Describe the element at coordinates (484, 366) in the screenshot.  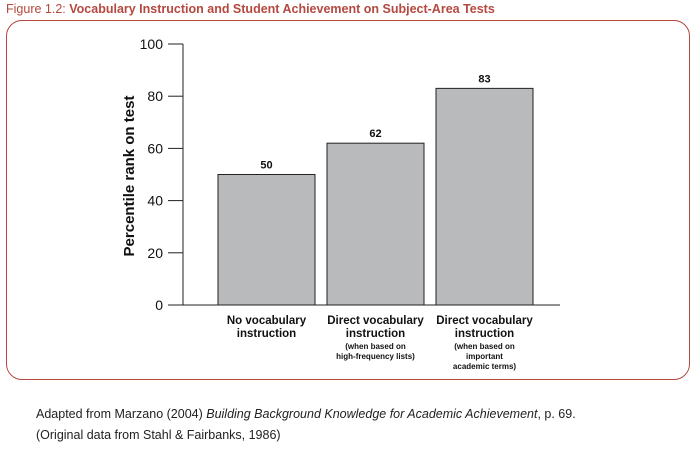
I see `category-sublabel: academic terms)` at that location.